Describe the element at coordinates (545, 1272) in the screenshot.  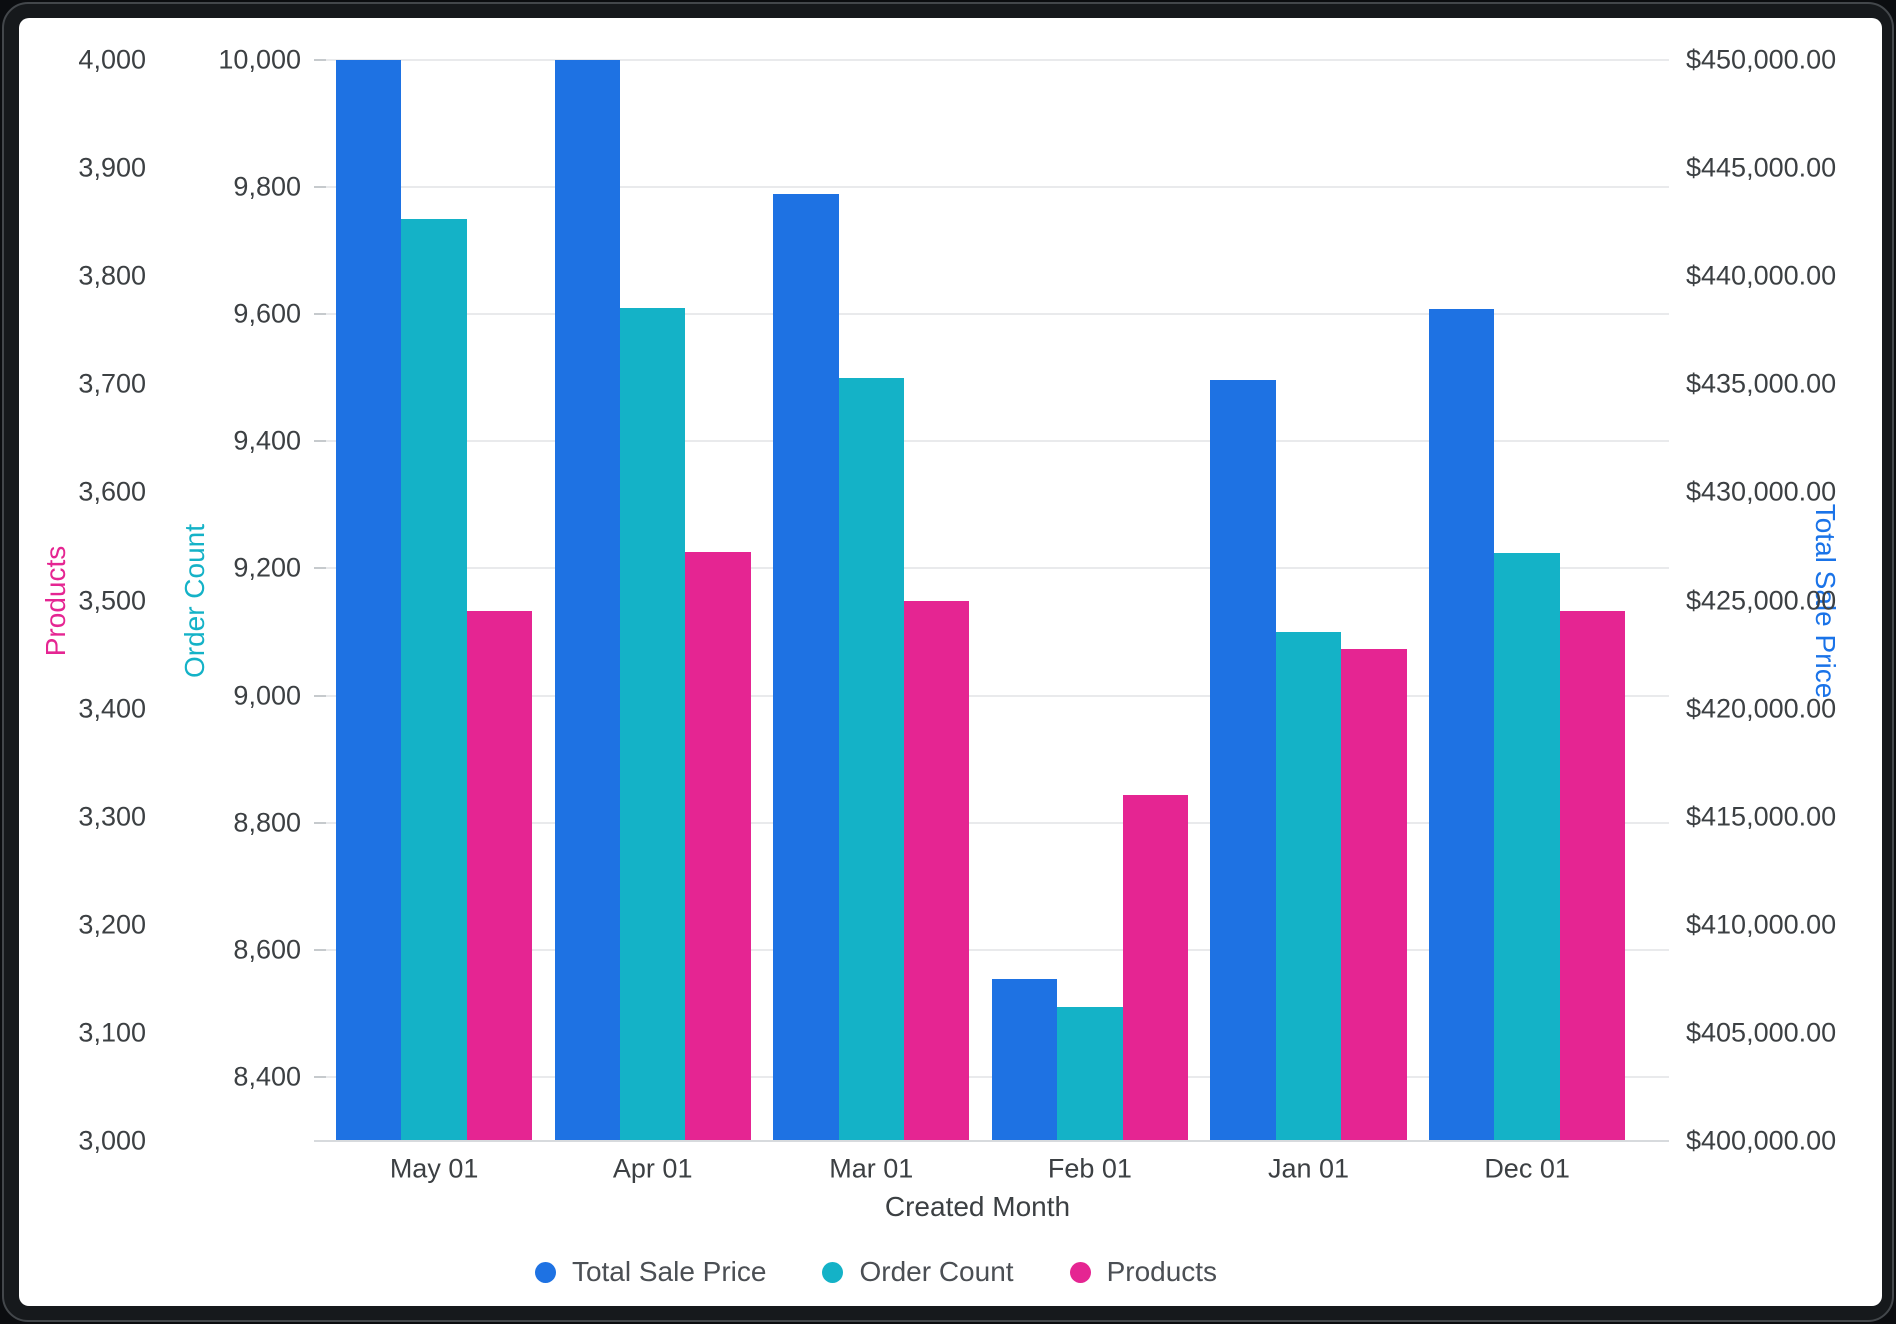
I see `total-sale-price-legend-dot-icon` at that location.